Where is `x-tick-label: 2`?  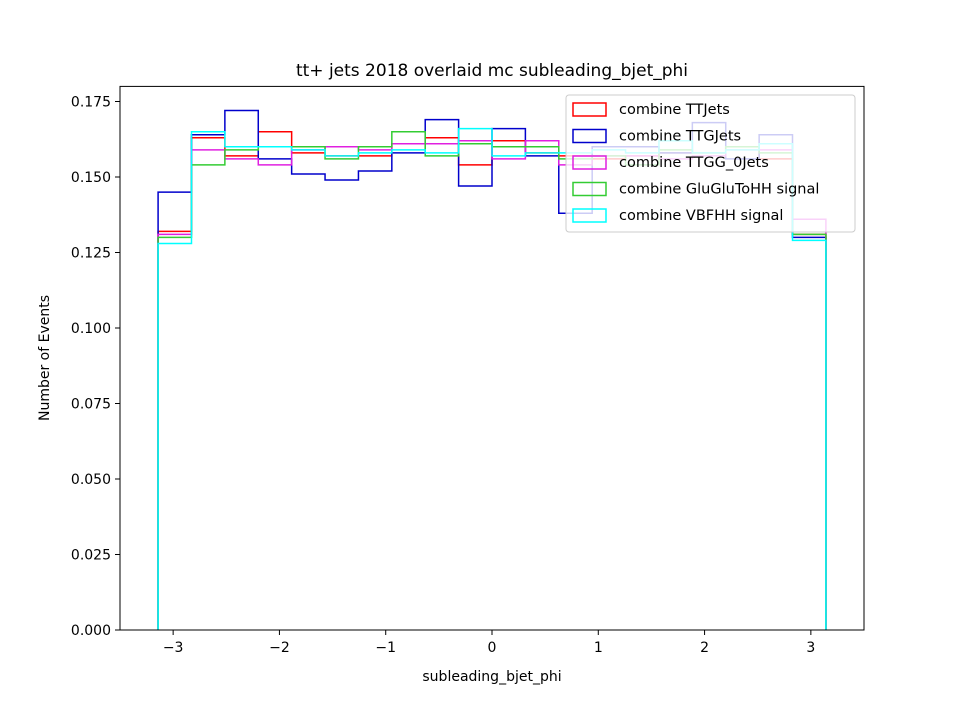 x-tick-label: 2 is located at coordinates (704, 648).